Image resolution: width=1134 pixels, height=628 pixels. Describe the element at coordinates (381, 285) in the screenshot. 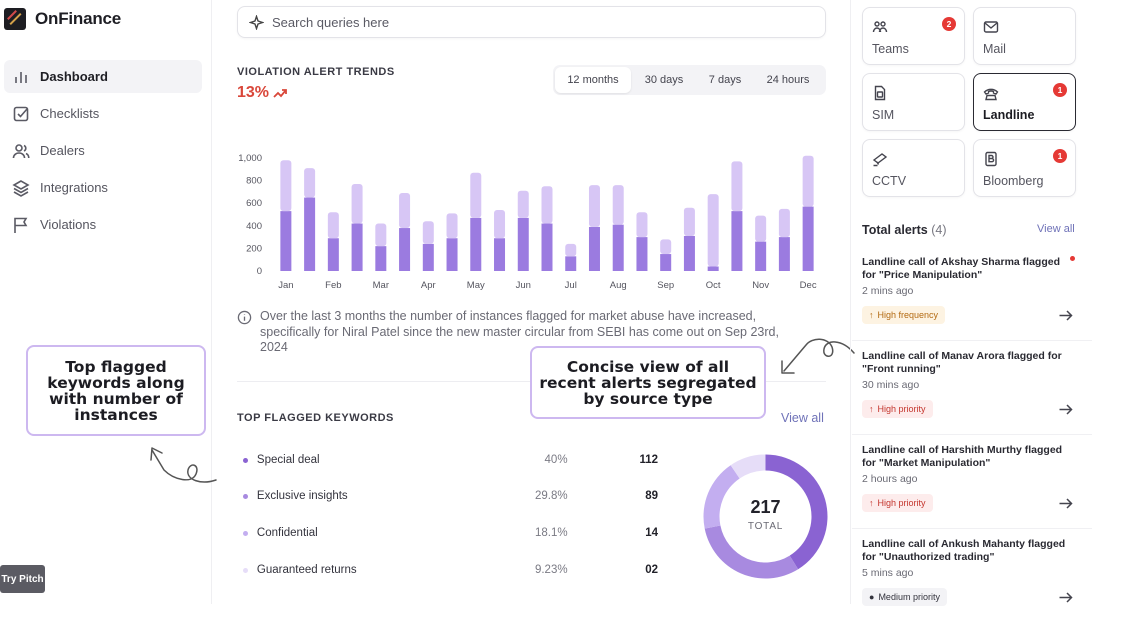

I see `x-tick-label: Mar` at that location.